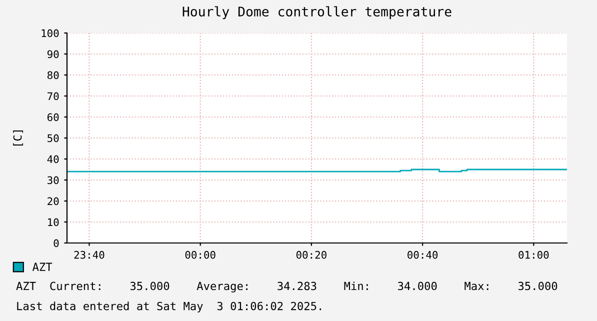 This screenshot has width=597, height=321. I want to click on x-tick-label: 00:40, so click(423, 254).